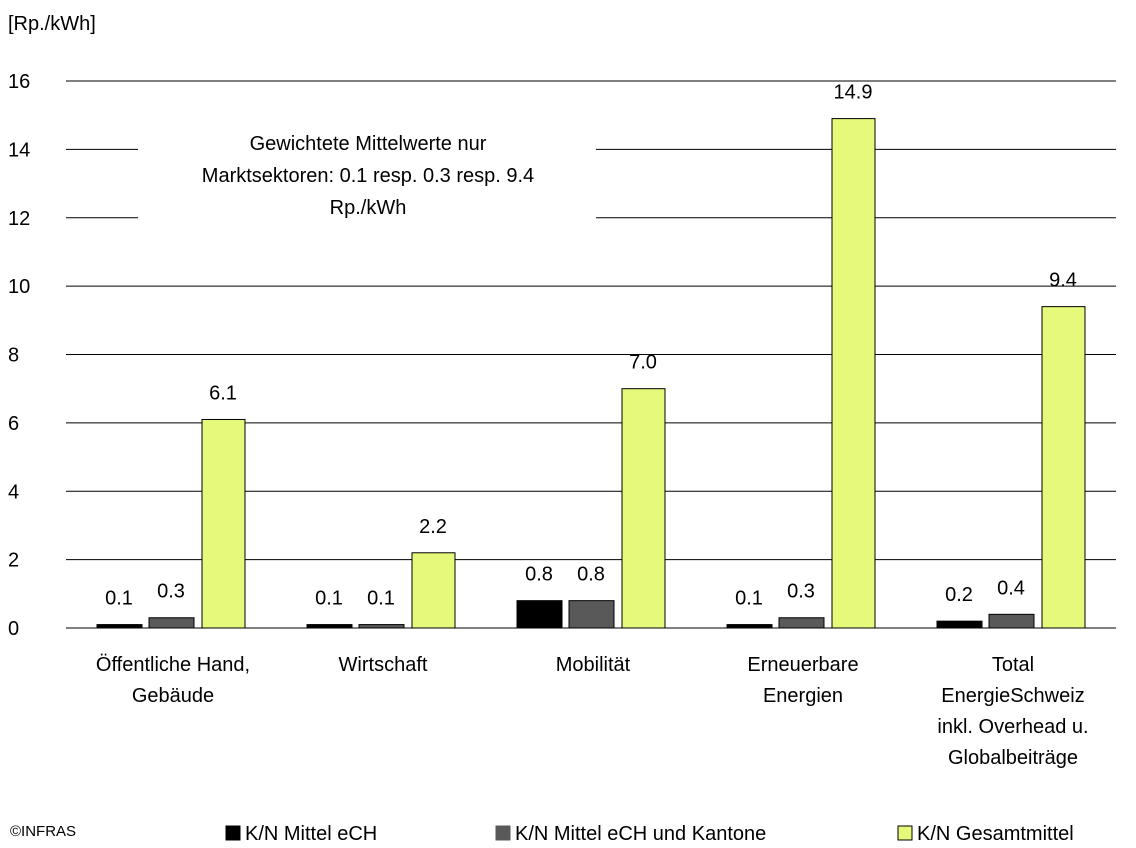 This screenshot has height=848, width=1136. I want to click on category-label: Öffentliche Hand,, so click(173, 665).